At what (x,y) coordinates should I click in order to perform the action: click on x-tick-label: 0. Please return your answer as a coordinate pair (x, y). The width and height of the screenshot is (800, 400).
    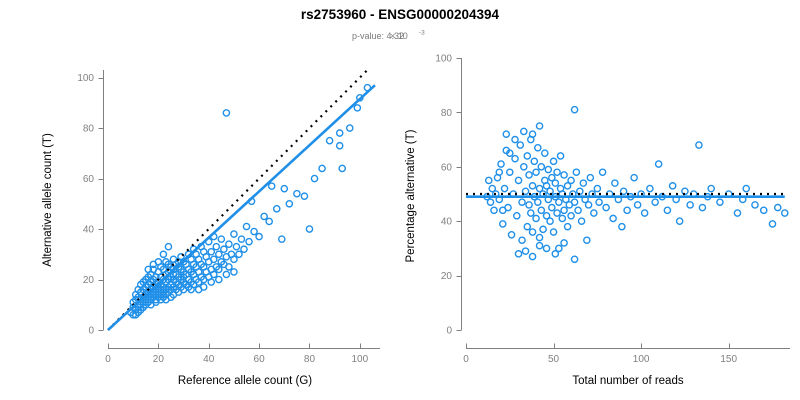
    Looking at the image, I should click on (108, 359).